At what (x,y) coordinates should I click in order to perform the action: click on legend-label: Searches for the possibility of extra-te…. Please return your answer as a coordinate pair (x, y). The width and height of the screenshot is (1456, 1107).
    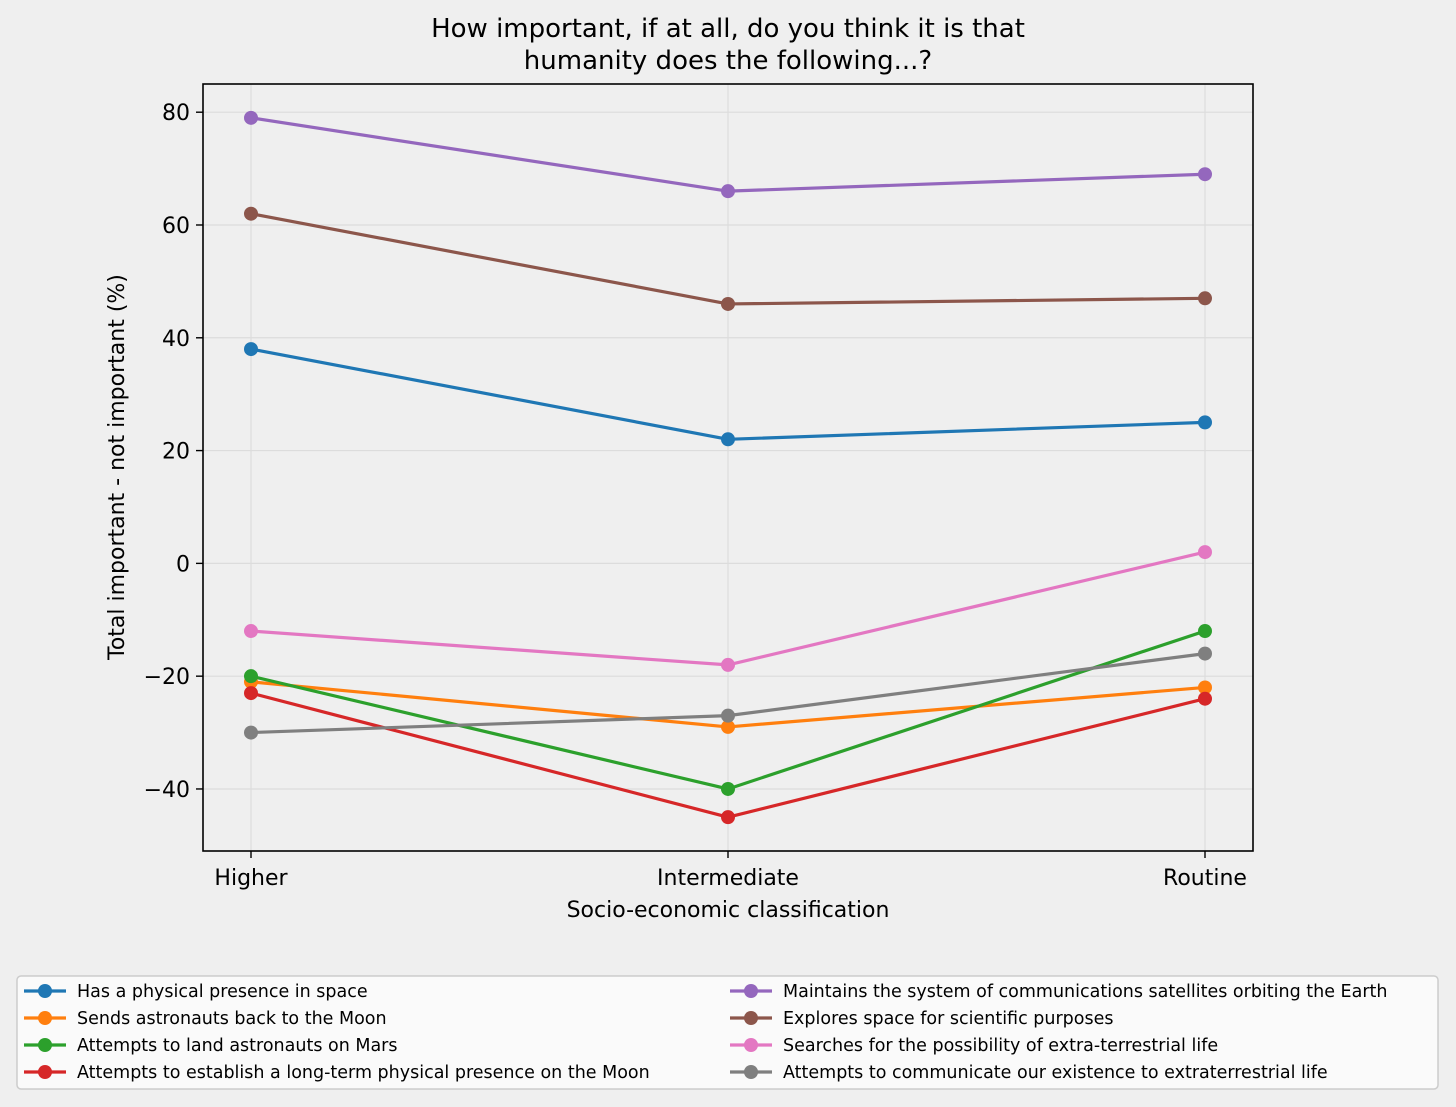
    Looking at the image, I should click on (1000, 1046).